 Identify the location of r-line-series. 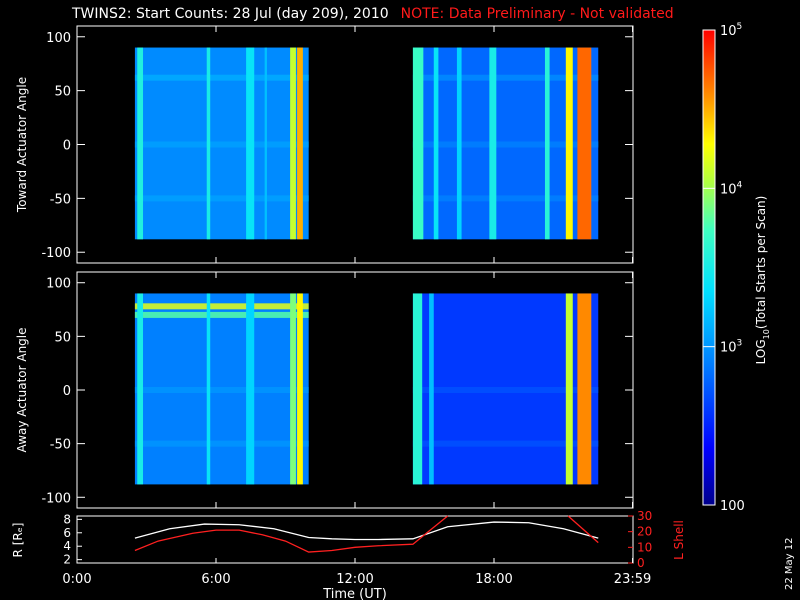
(366, 531).